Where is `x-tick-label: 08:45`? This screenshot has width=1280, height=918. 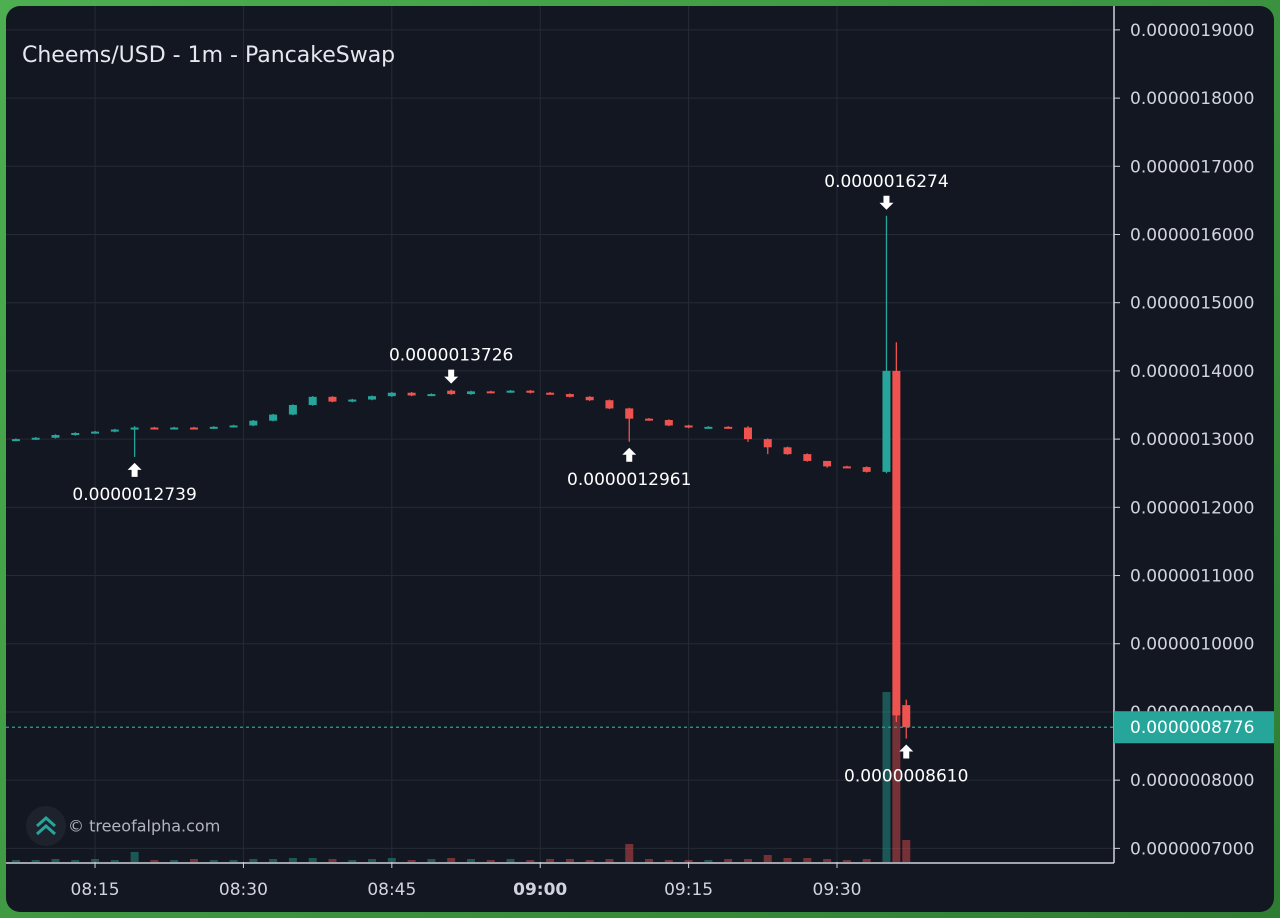
x-tick-label: 08:45 is located at coordinates (391, 890).